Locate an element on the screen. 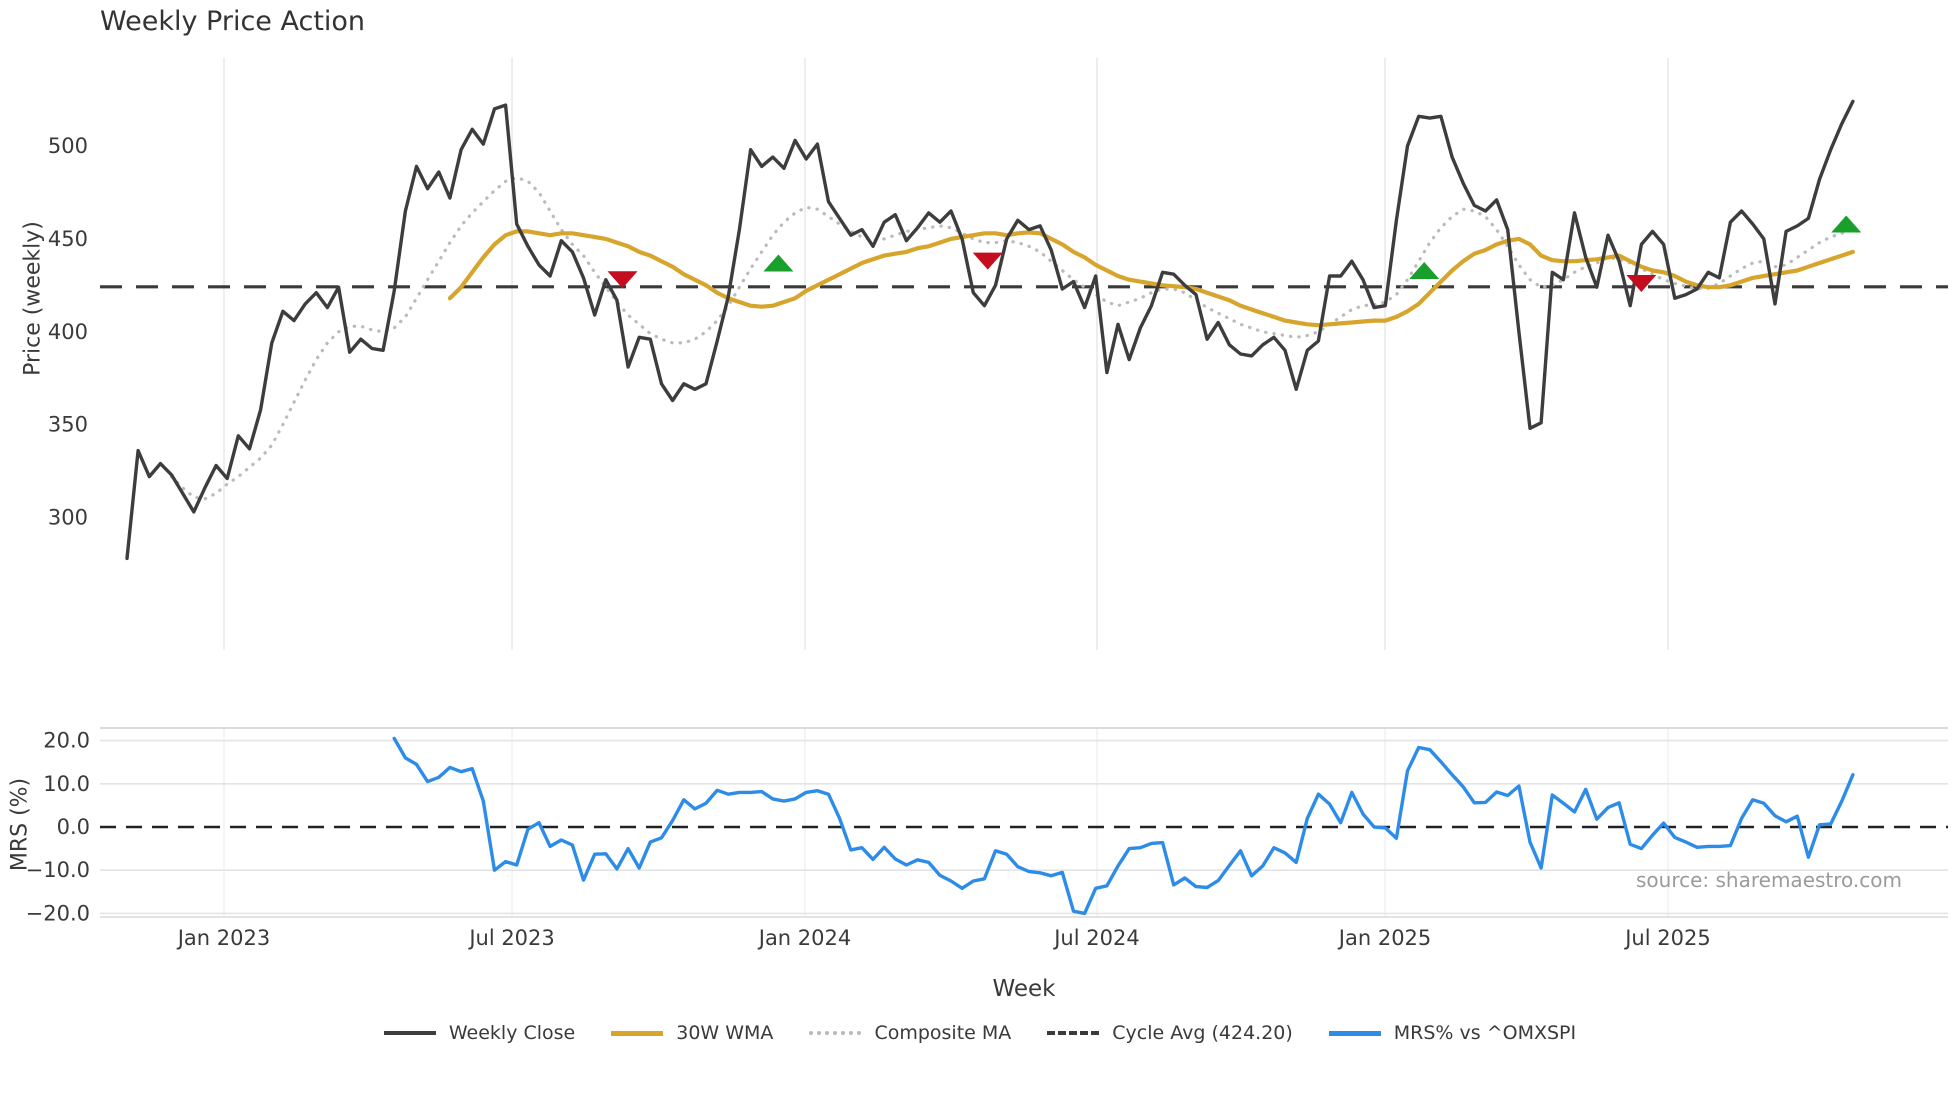 This screenshot has height=1102, width=1960. legend-label: Composite MA is located at coordinates (943, 1033).